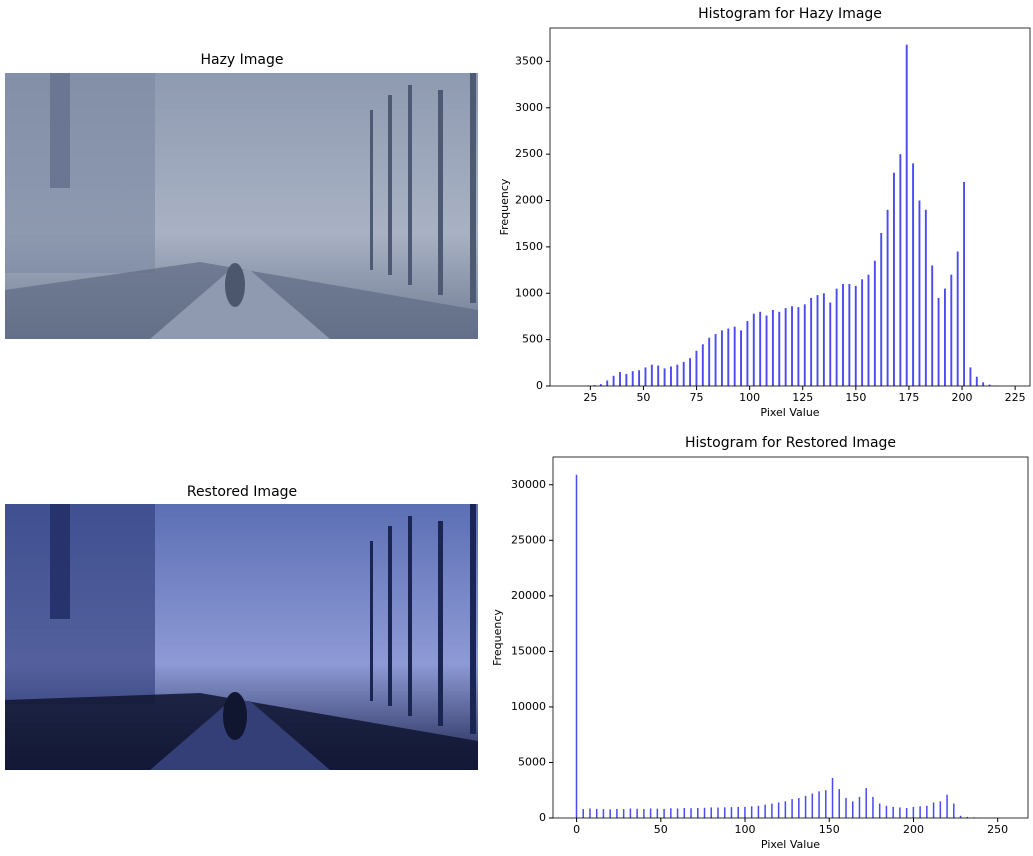 The height and width of the screenshot is (856, 1033). I want to click on y-tick-label: 25000, so click(528, 539).